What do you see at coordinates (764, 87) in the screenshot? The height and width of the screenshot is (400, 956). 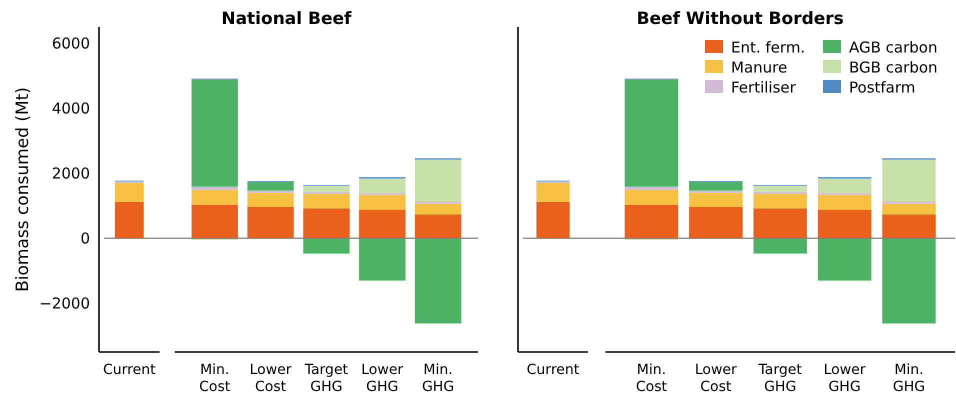 I see `legend-label: Fertiliser` at bounding box center [764, 87].